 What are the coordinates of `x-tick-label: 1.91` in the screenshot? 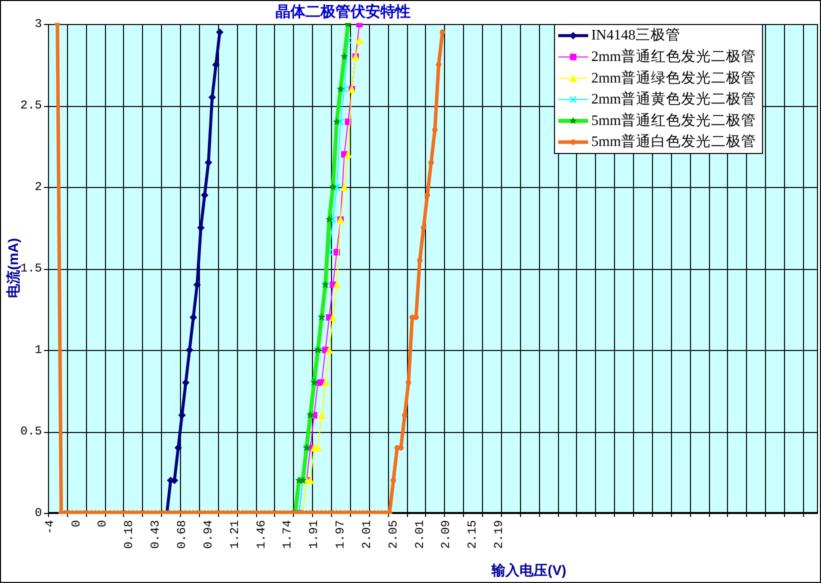 It's located at (314, 534).